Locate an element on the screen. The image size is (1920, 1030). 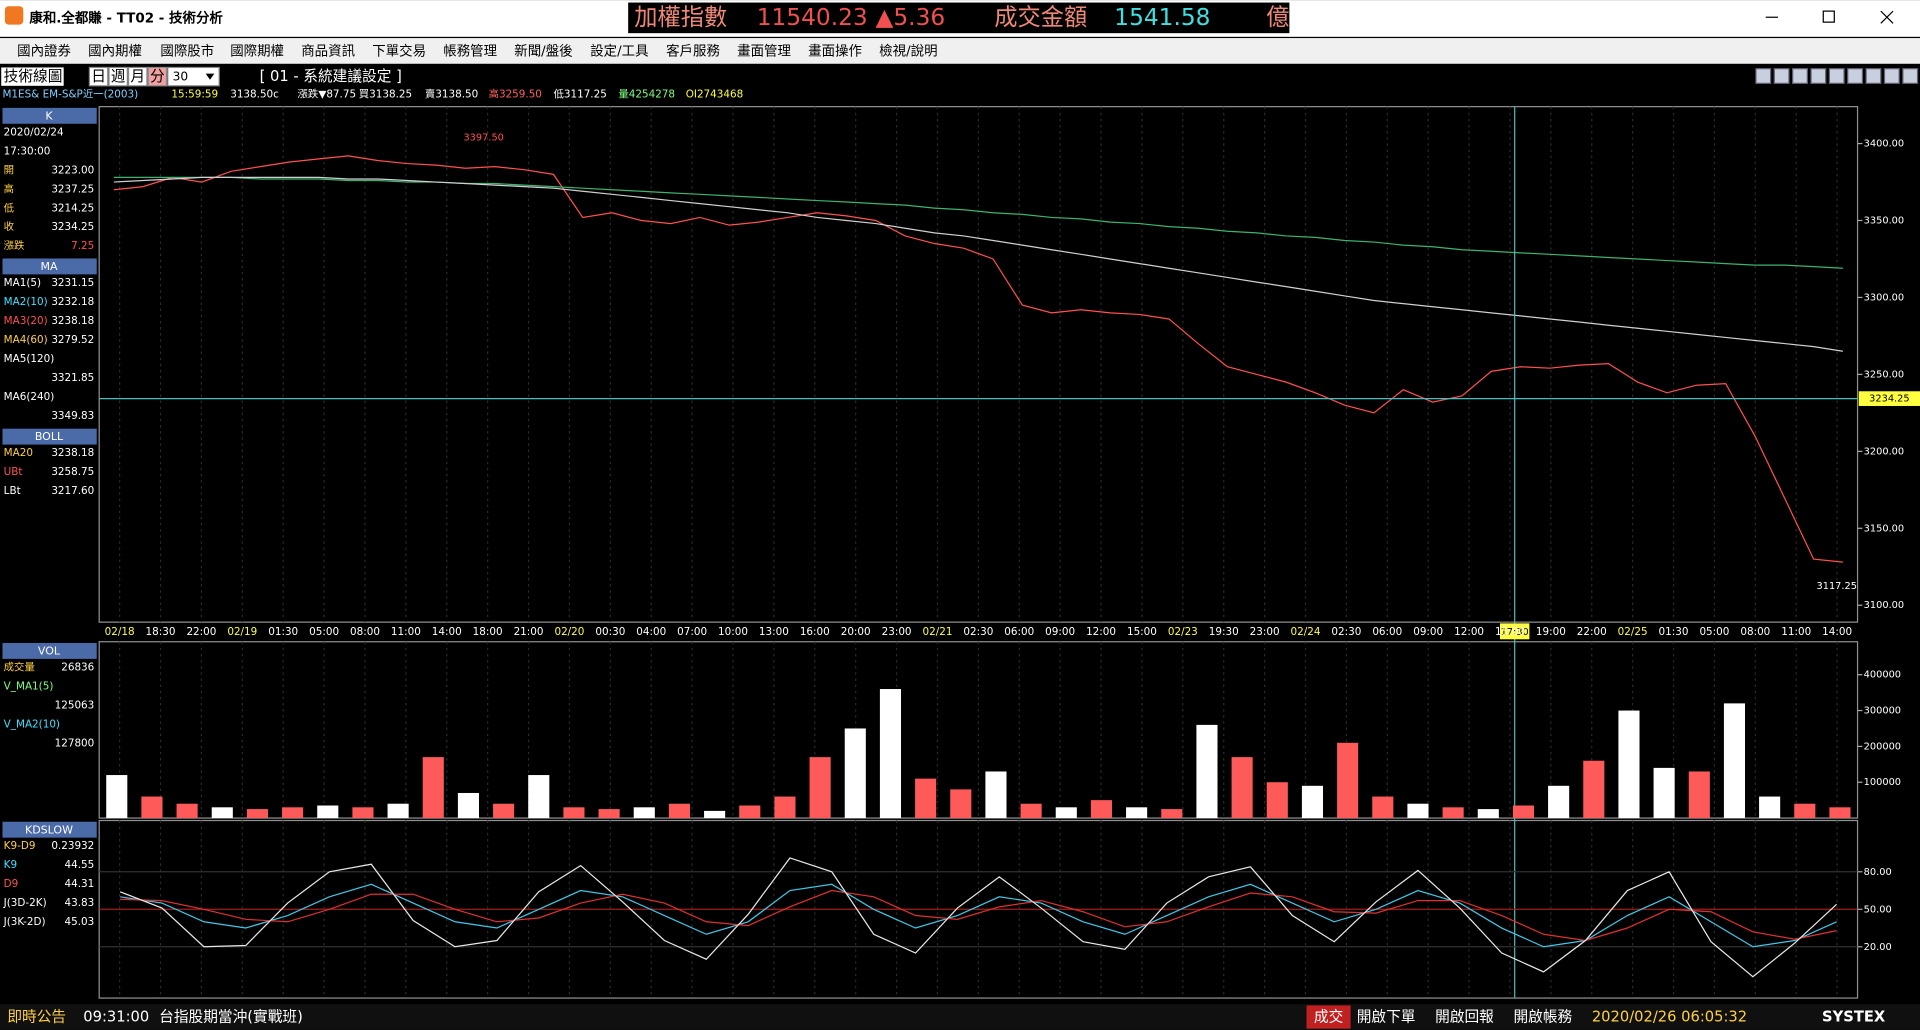
indicator-label: K9 is located at coordinates (10, 865).